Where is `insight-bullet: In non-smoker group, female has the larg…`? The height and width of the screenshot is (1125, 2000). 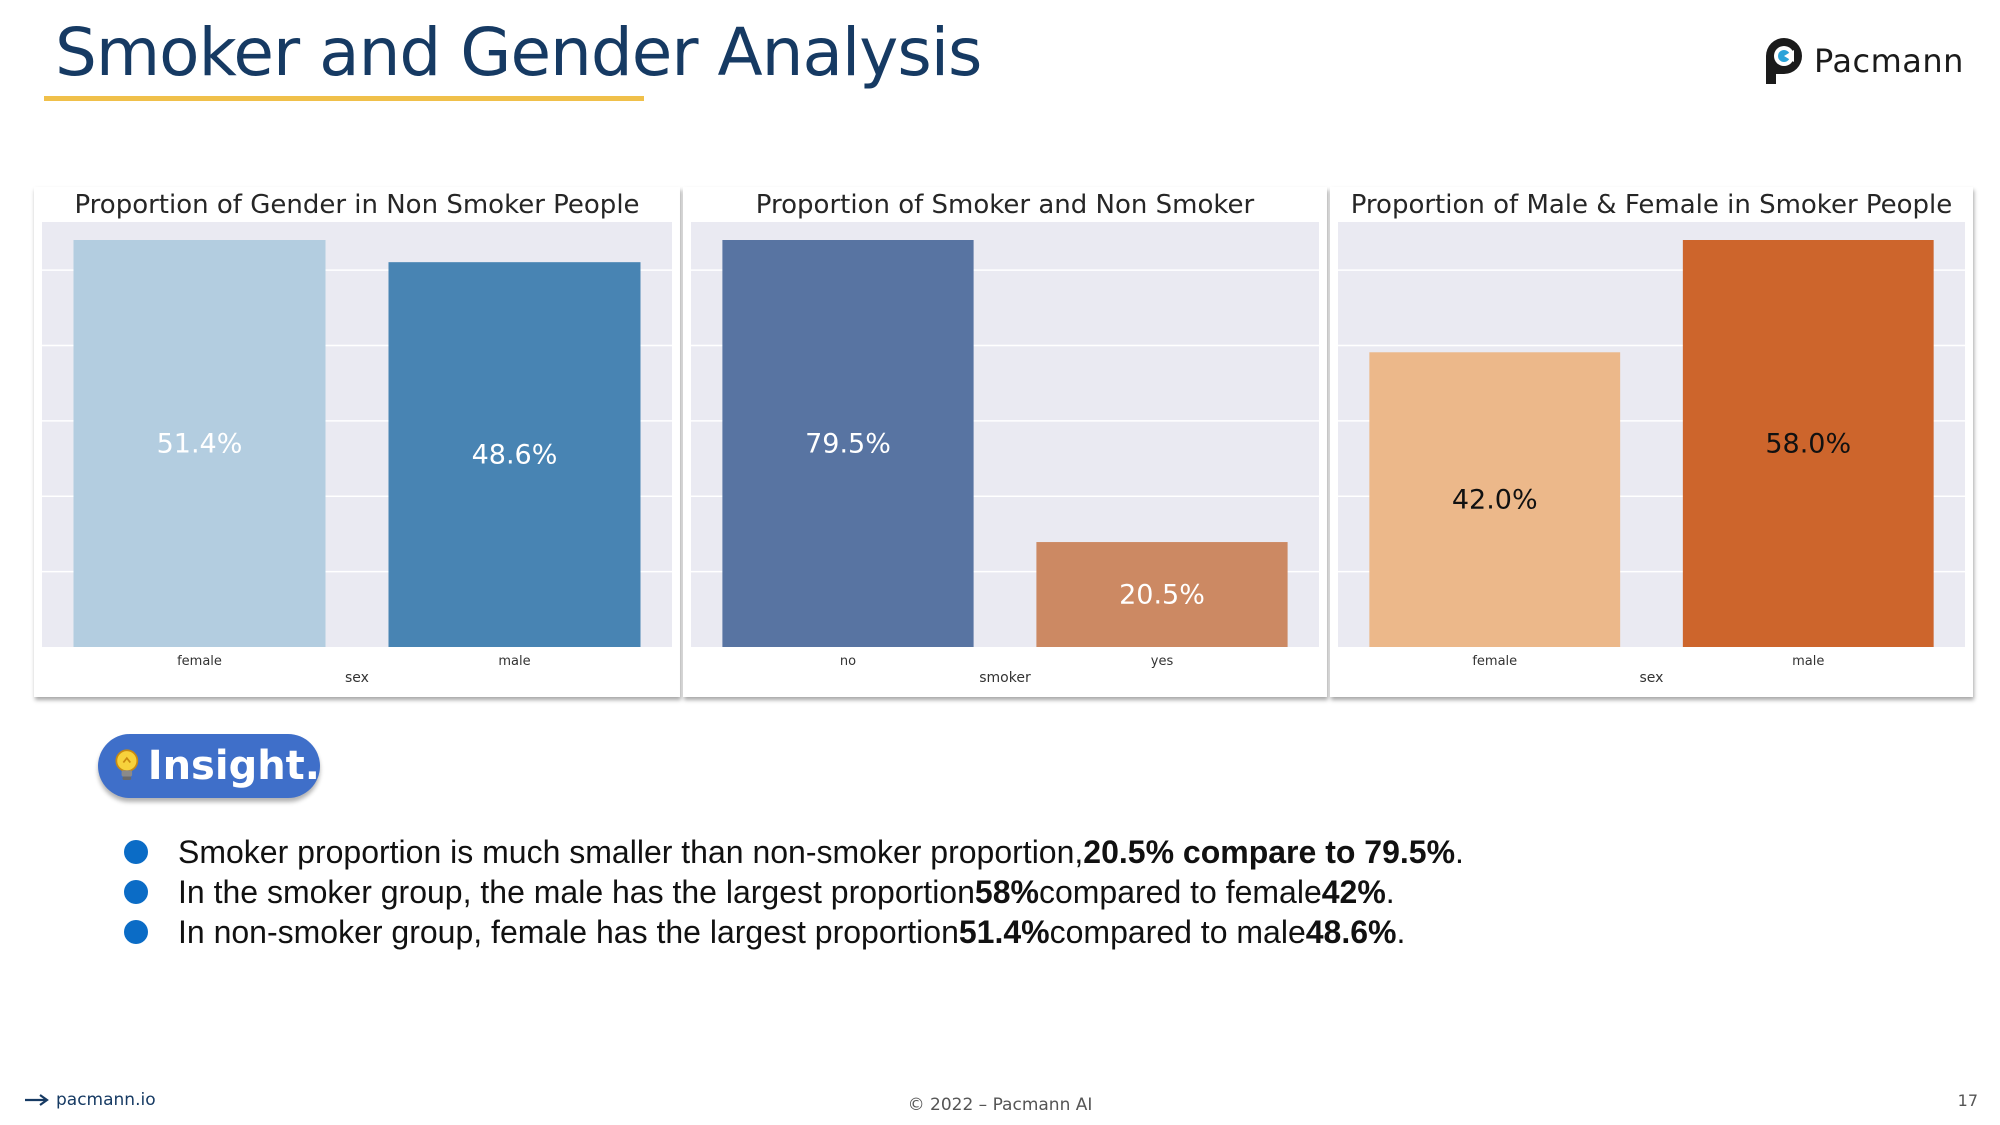
insight-bullet: In non-smoker group, female has the larg… is located at coordinates (794, 932).